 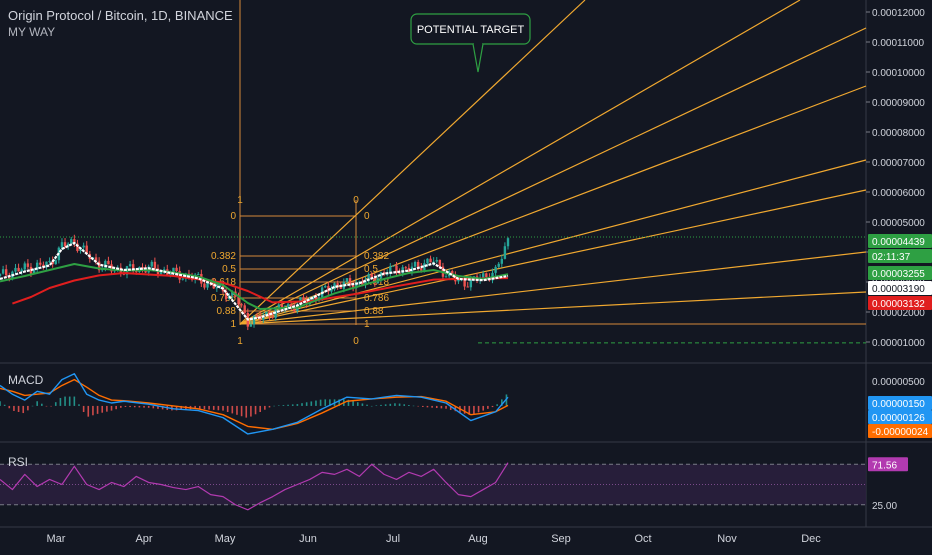 What do you see at coordinates (642, 539) in the screenshot?
I see `time-axis-label: Oct` at bounding box center [642, 539].